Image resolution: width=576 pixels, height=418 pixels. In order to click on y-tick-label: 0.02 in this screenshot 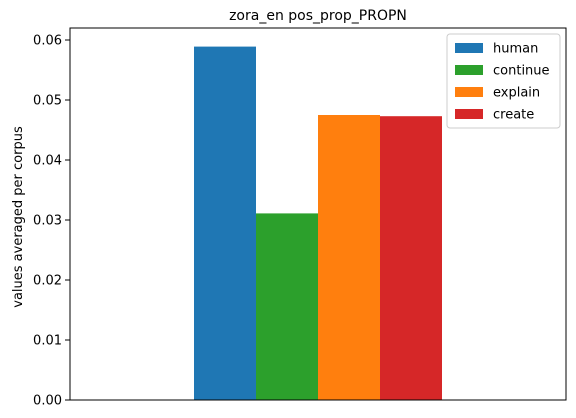, I will do `click(47, 281)`.